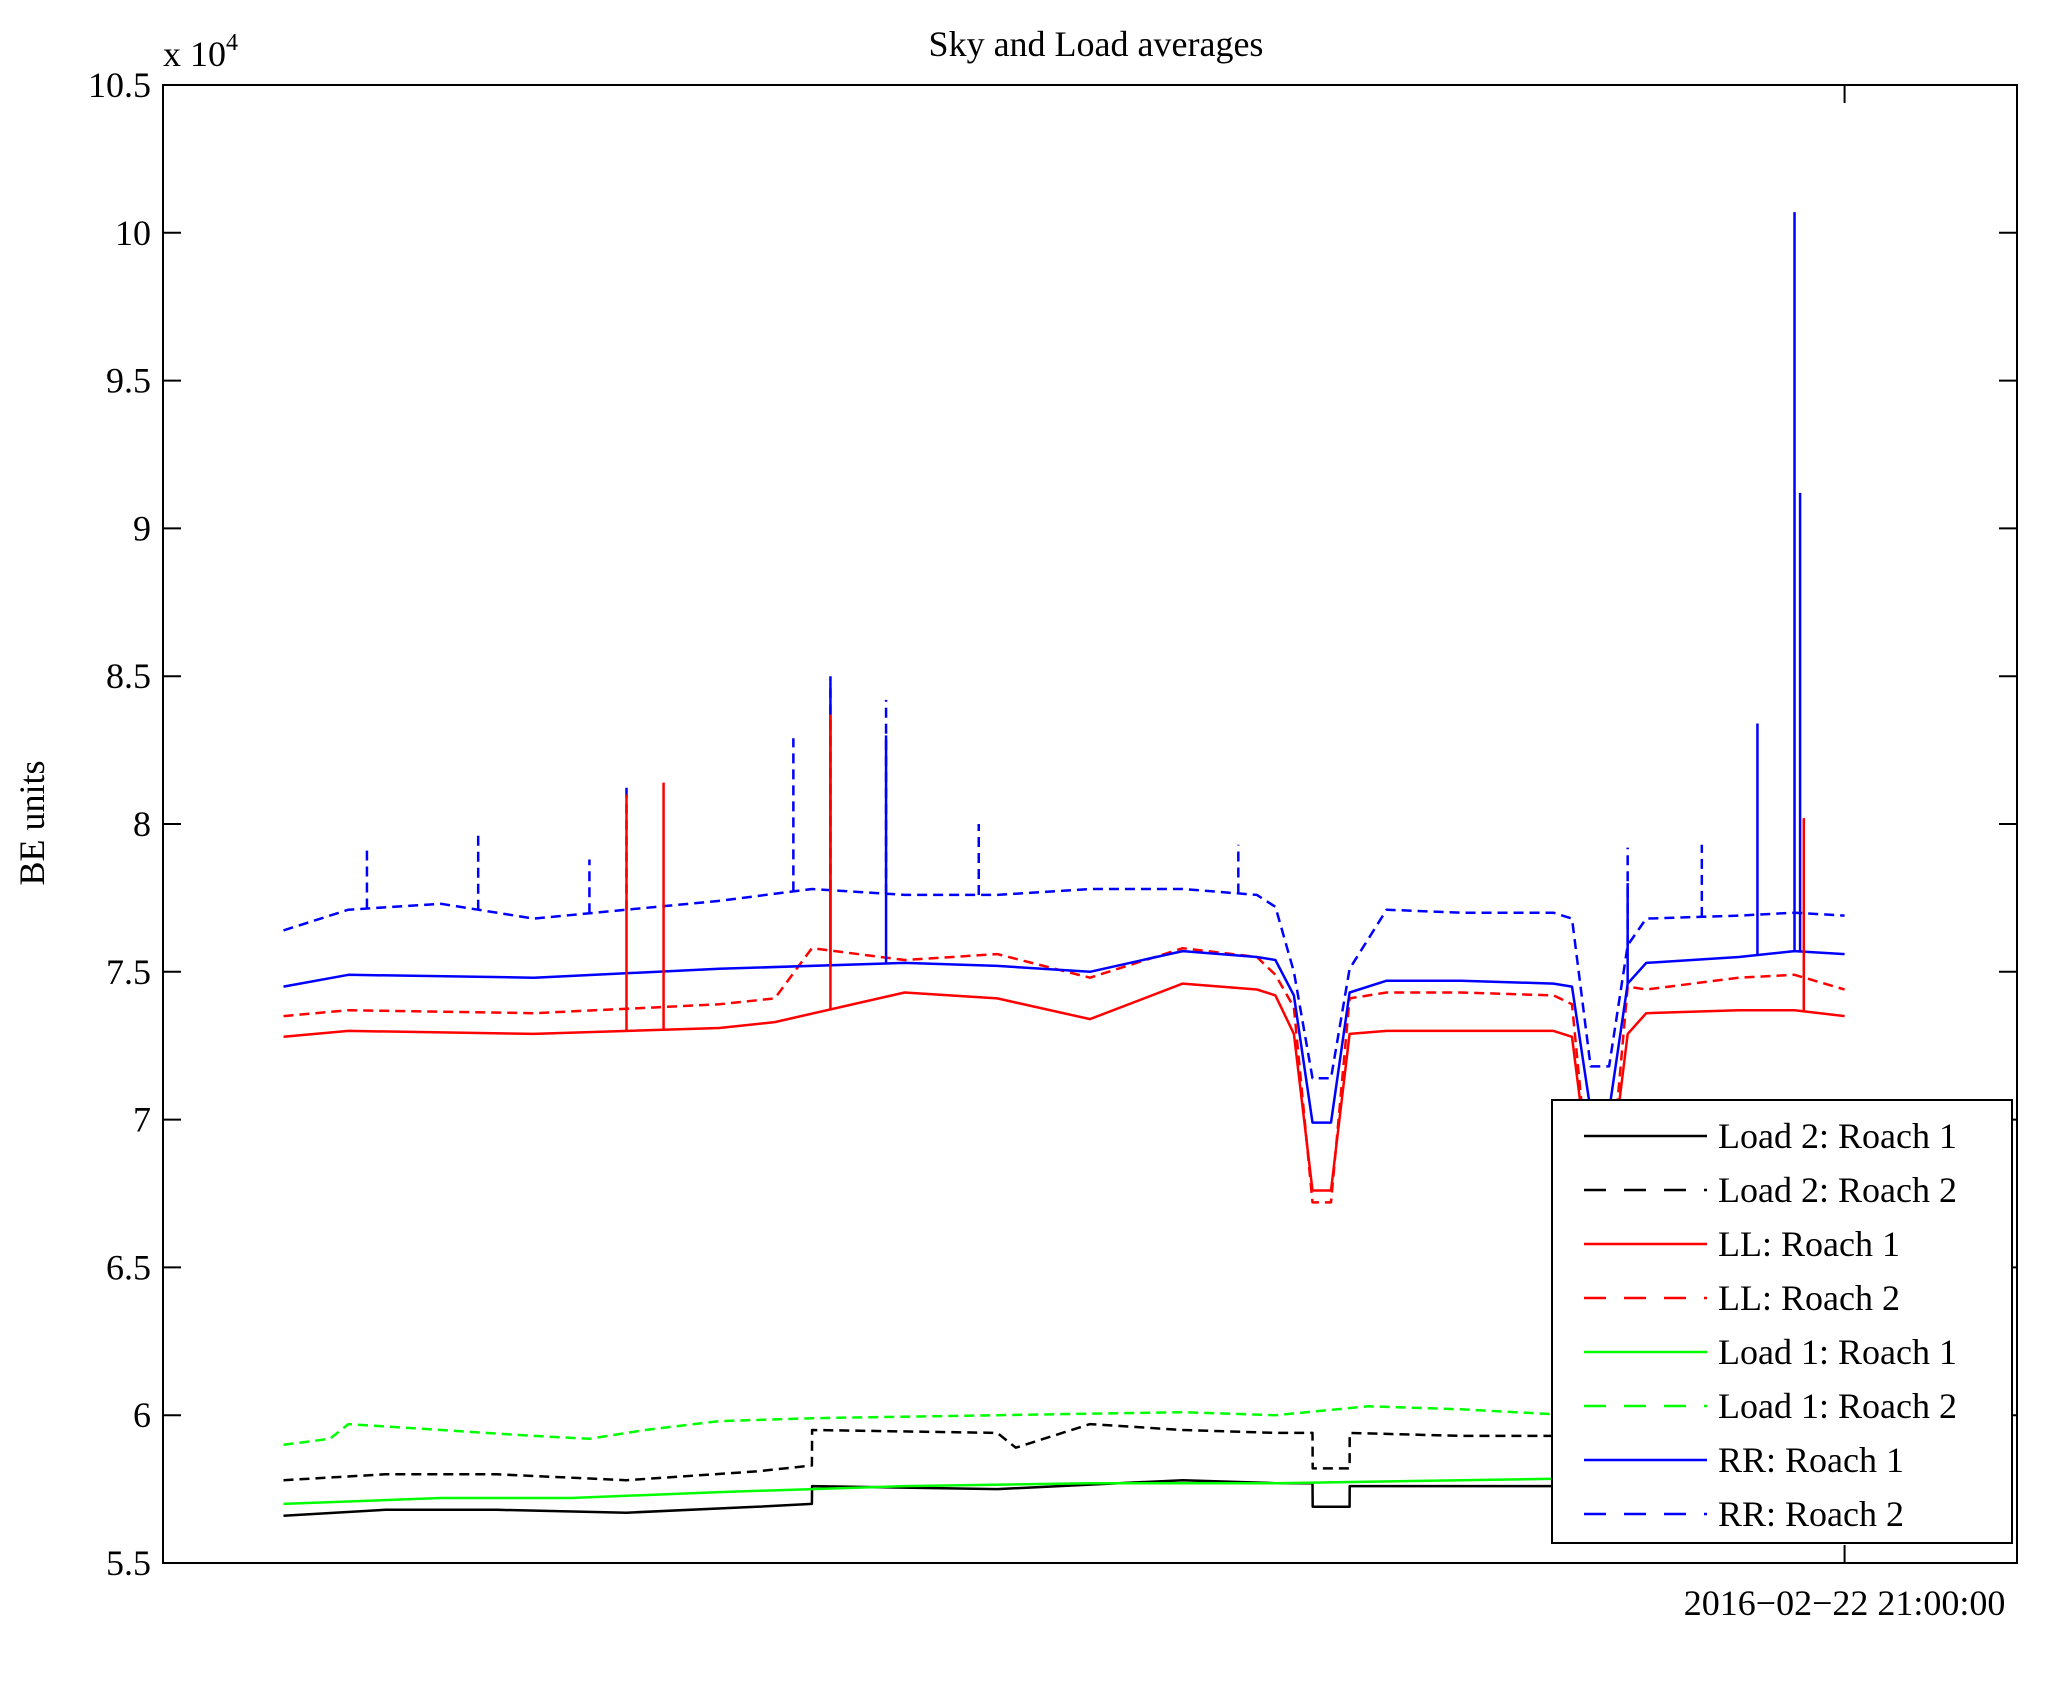 The image size is (2050, 1683). I want to click on y-tick-label: 10.5, so click(119, 85).